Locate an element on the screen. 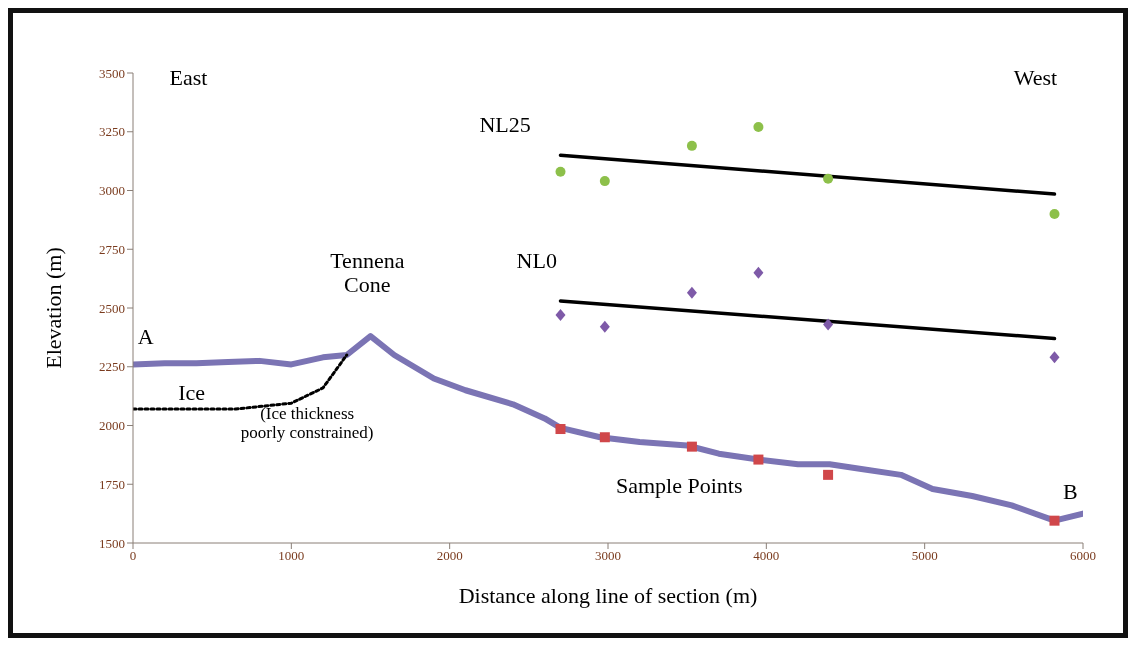 Image resolution: width=1144 pixels, height=655 pixels. y-tick-label: 1750 is located at coordinates (112, 484).